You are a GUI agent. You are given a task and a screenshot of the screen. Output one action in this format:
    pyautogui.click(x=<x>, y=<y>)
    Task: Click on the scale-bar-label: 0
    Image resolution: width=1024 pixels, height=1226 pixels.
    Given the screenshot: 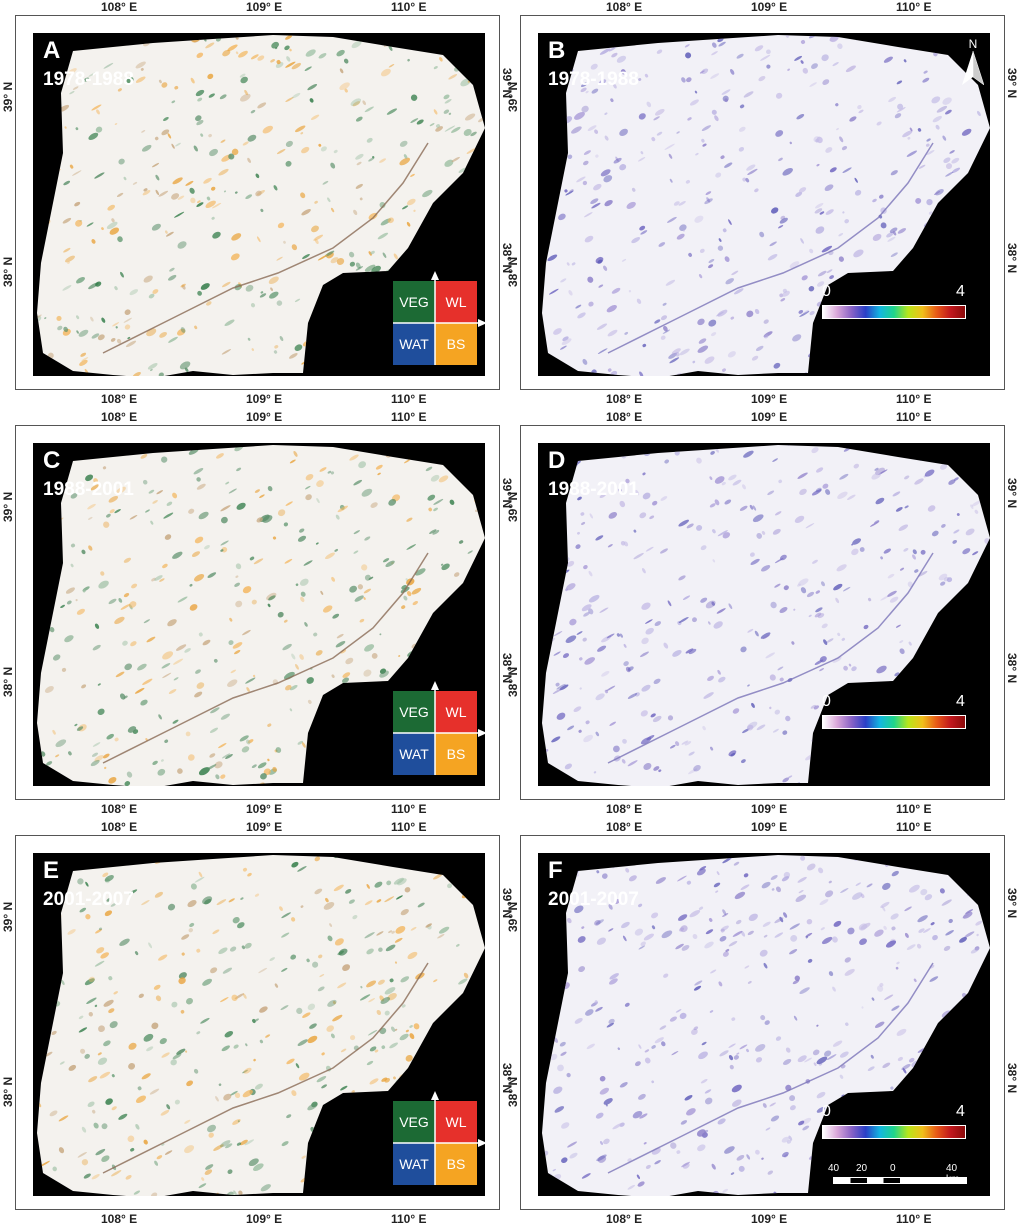 What is the action you would take?
    pyautogui.click(x=893, y=1168)
    